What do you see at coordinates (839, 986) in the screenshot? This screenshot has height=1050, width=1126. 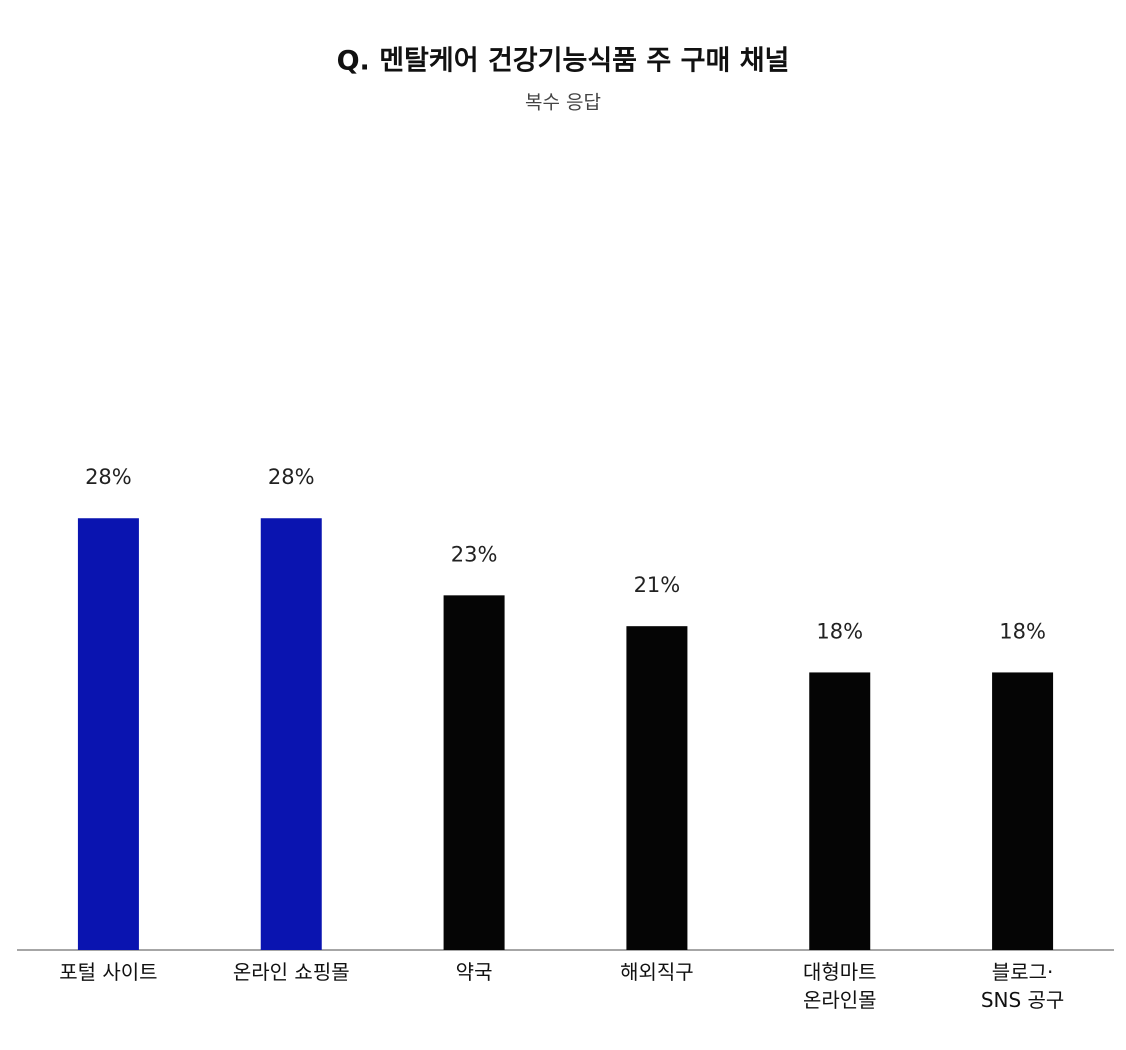 I see `x-tick-label: 대형마트 온라인몰` at bounding box center [839, 986].